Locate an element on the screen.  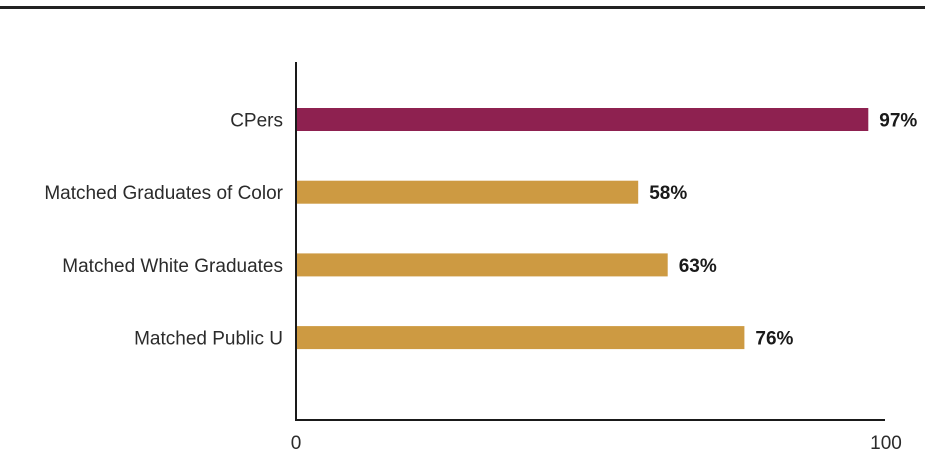
value-label-matched-graduates-of-color: 58% is located at coordinates (668, 193).